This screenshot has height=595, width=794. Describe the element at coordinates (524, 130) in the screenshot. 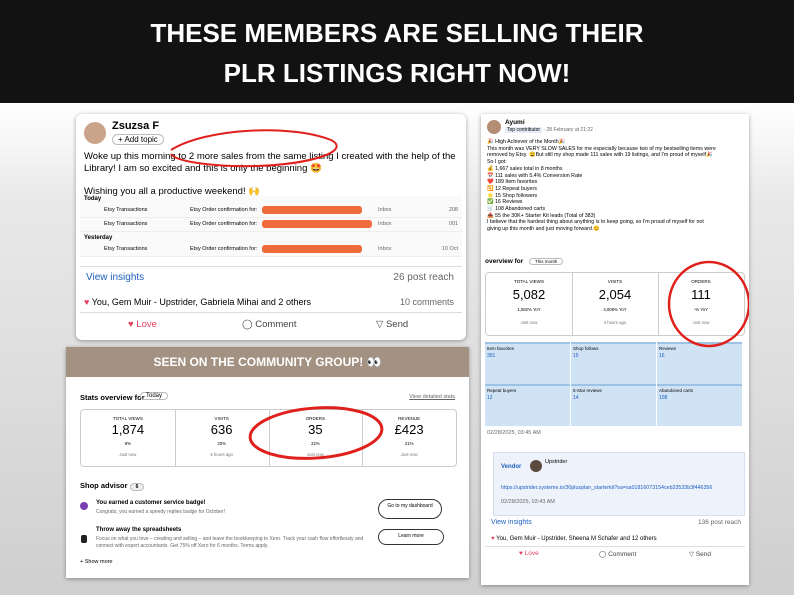

I see `badge: Top contributor` at that location.